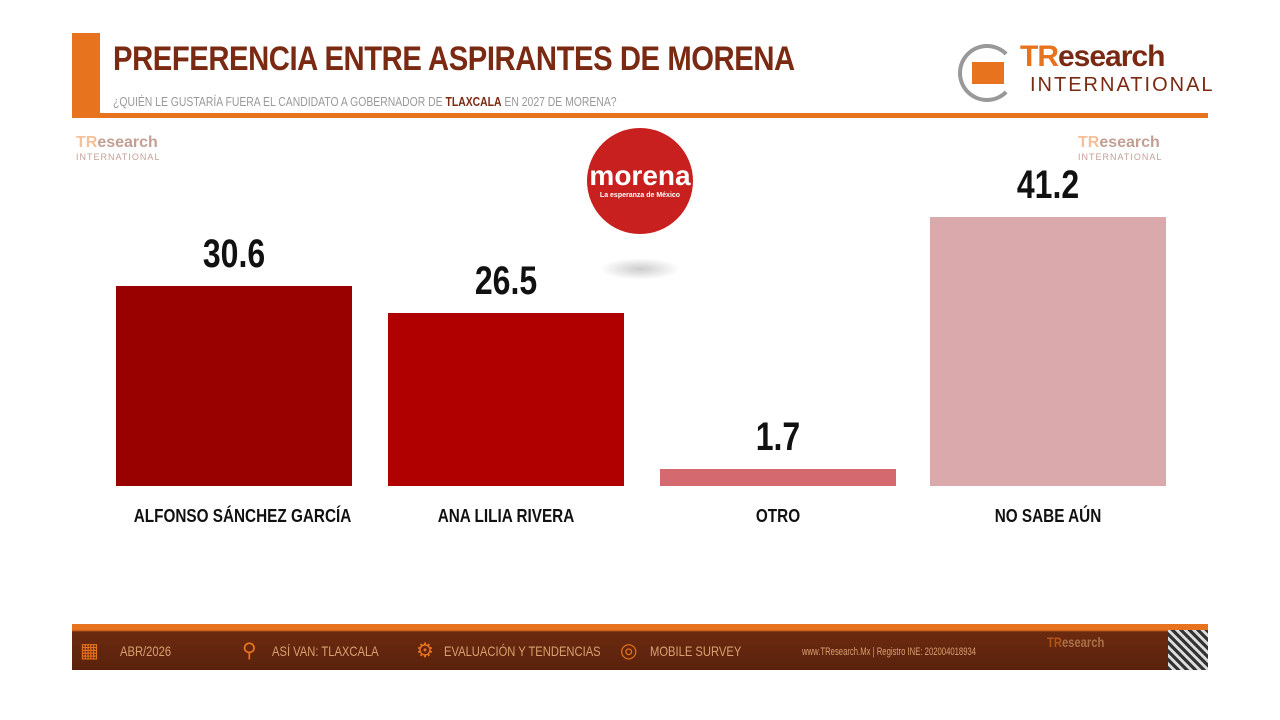  I want to click on data-label: 41.2, so click(1048, 185).